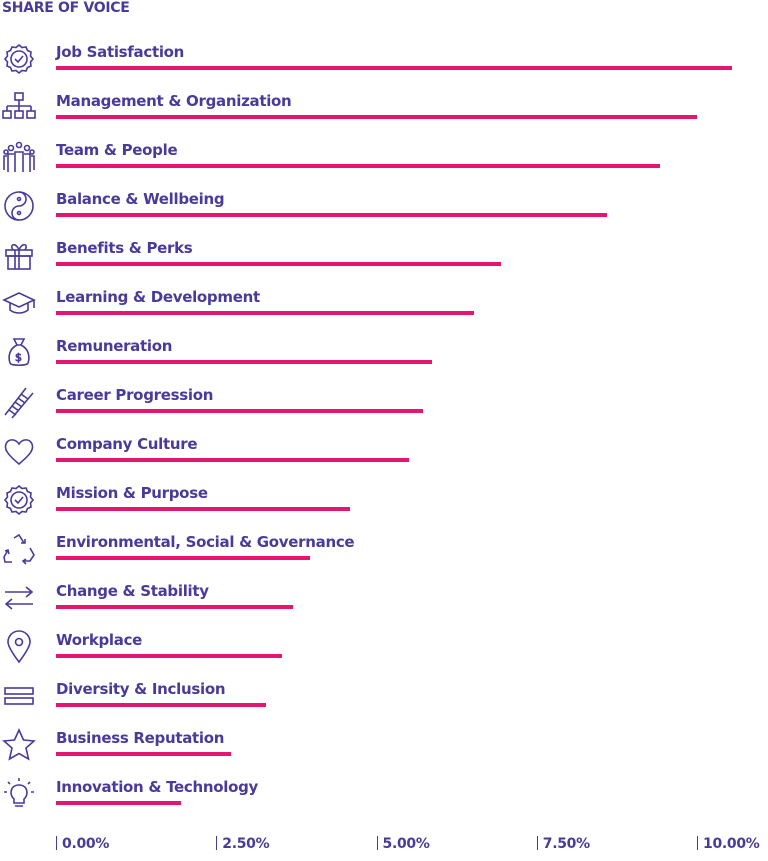 This screenshot has height=861, width=768. I want to click on x-tick-label: 7.50%, so click(566, 844).